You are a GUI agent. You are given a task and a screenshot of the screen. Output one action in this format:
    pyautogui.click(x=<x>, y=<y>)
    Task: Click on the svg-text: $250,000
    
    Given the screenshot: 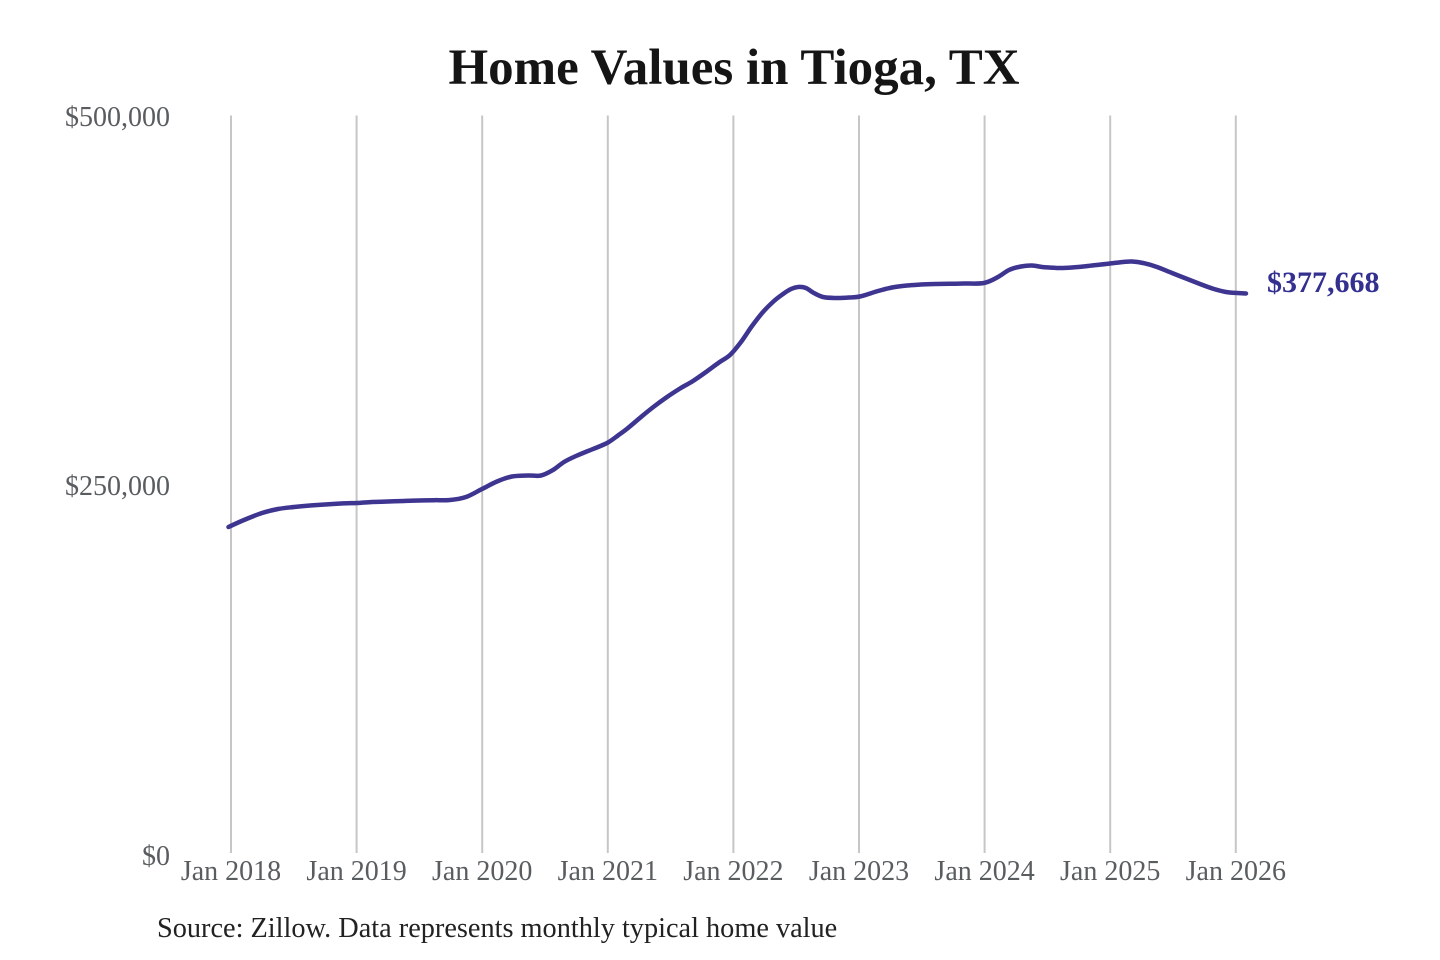 What is the action you would take?
    pyautogui.click(x=117, y=486)
    